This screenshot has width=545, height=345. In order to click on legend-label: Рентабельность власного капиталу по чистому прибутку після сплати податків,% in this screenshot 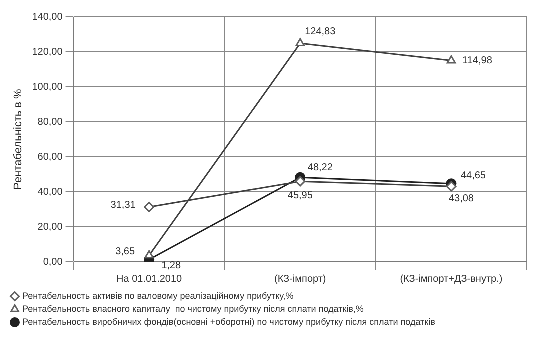, I will do `click(193, 309)`.